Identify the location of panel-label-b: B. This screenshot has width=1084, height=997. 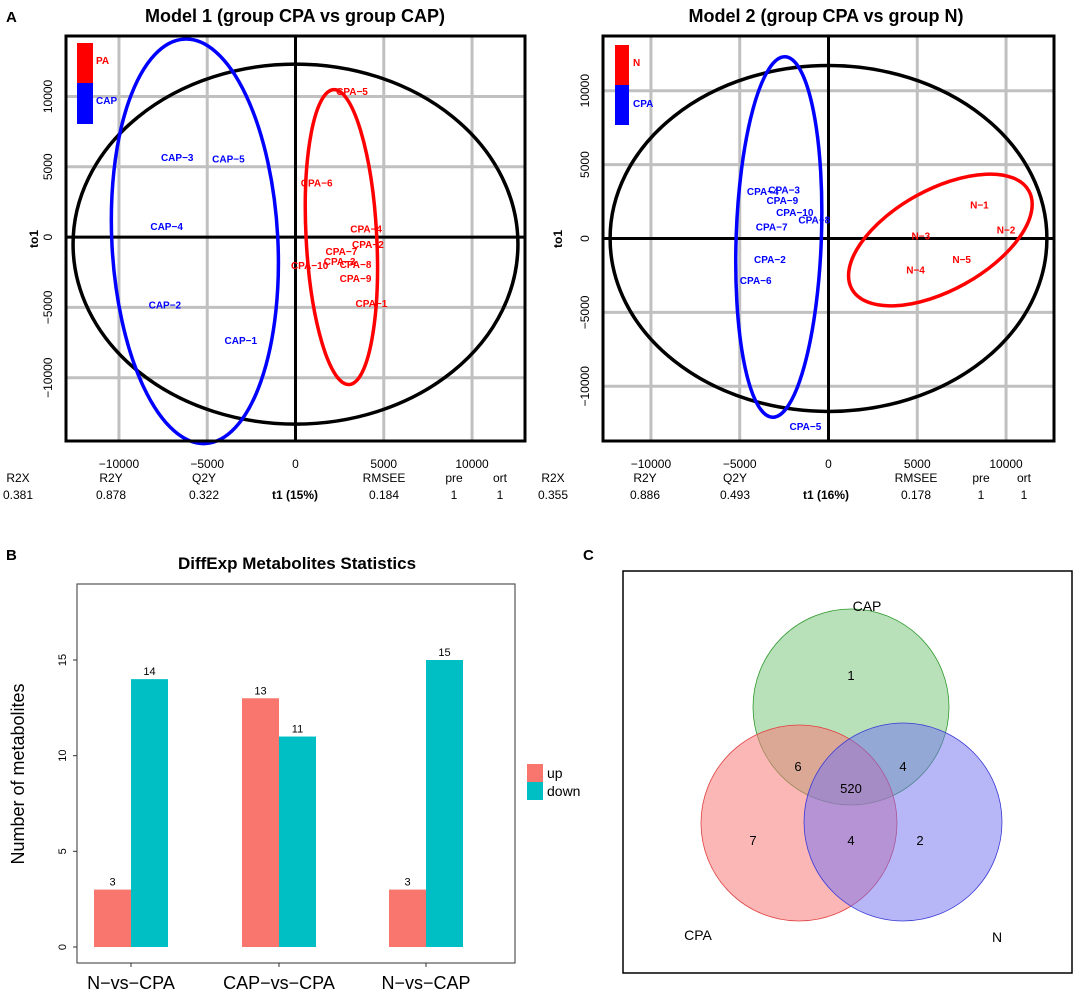
(11, 555).